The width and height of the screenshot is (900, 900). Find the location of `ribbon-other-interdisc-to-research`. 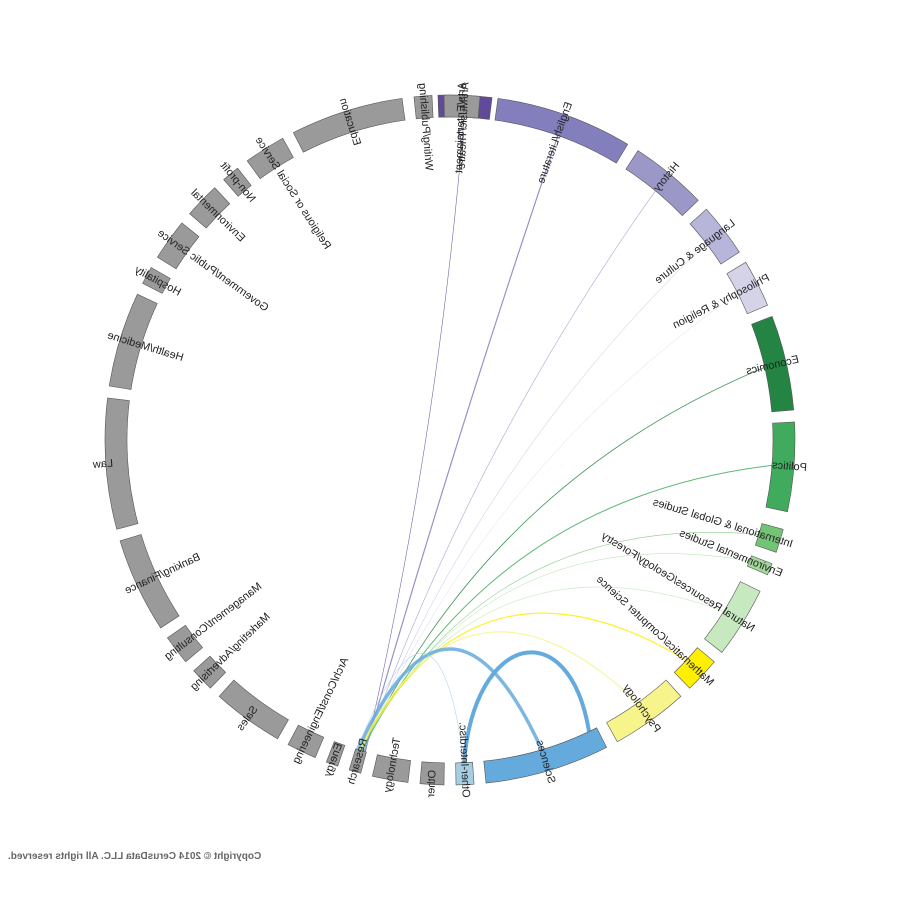

ribbon-other-interdisc-to-research is located at coordinates (410, 708).